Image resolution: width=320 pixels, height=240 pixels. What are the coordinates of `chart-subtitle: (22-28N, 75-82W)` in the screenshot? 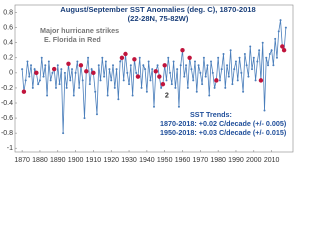 It's located at (158, 18).